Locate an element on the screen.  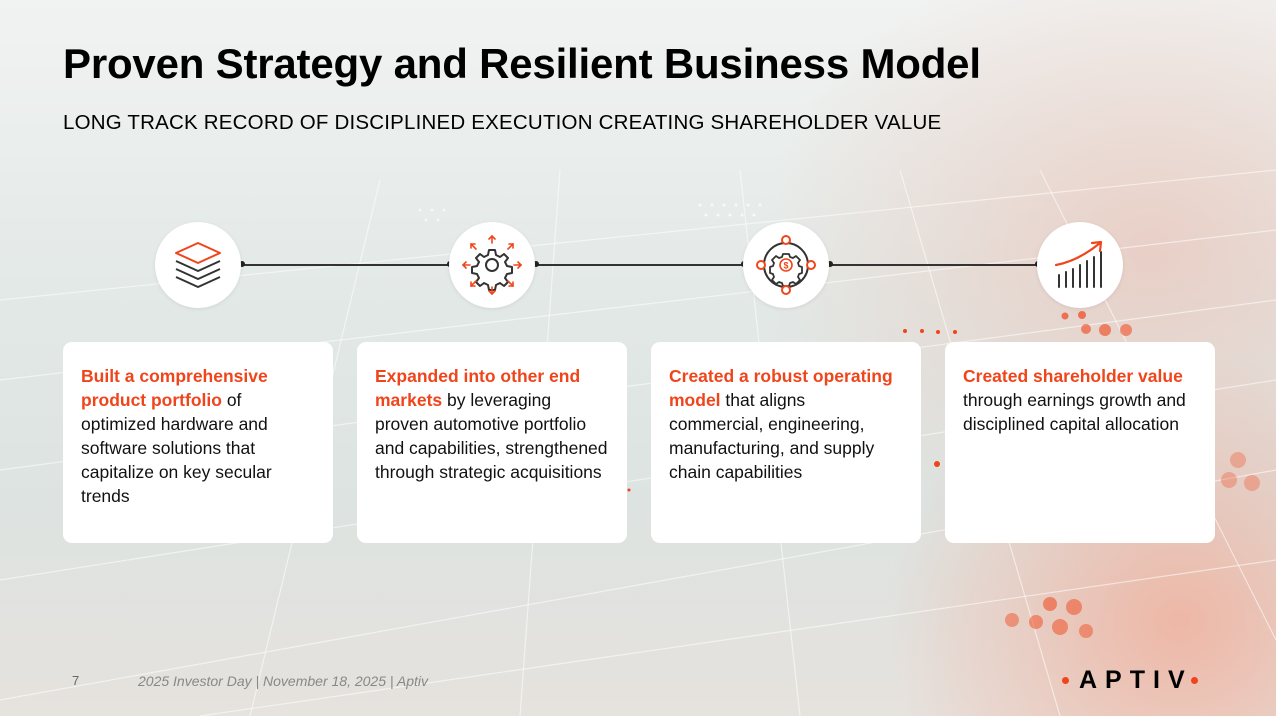
gear-expand-icon is located at coordinates (492, 265).